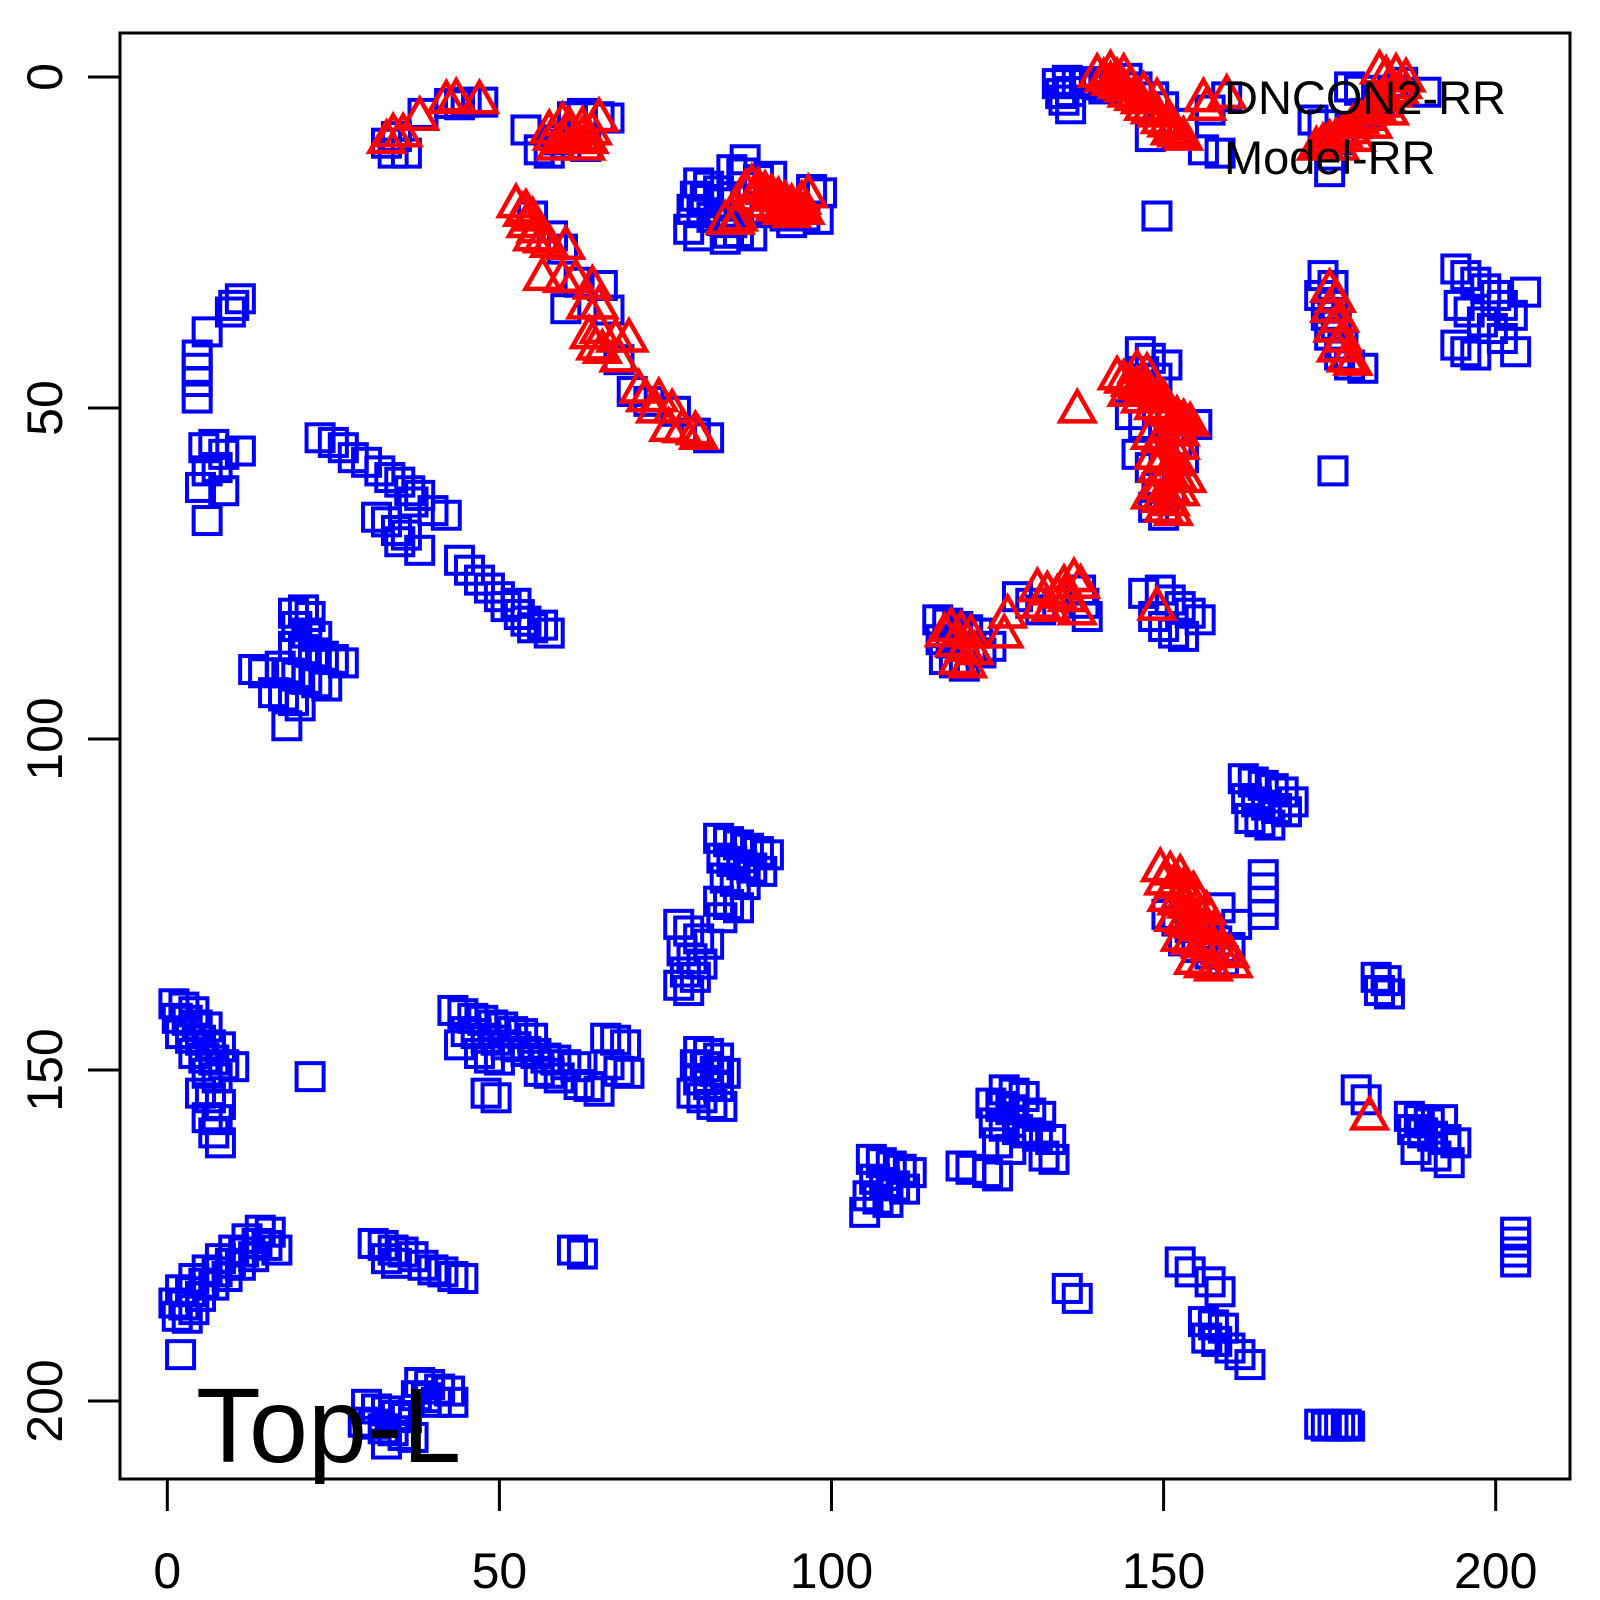 This screenshot has height=1600, width=1600. I want to click on y-tick-label: 50, so click(45, 408).